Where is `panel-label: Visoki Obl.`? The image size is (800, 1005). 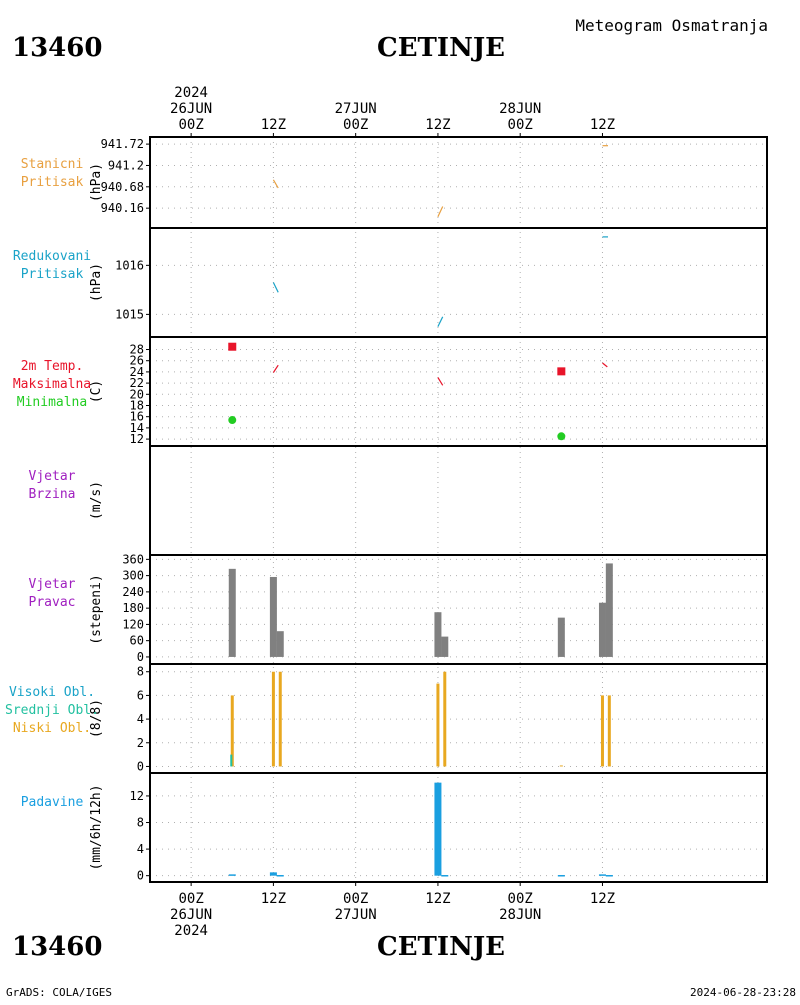
panel-label: Visoki Obl. is located at coordinates (52, 692).